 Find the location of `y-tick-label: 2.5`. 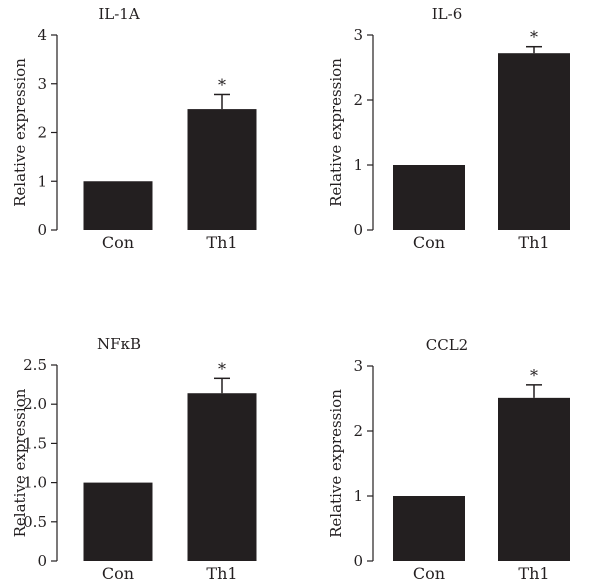

y-tick-label: 2.5 is located at coordinates (35, 365).